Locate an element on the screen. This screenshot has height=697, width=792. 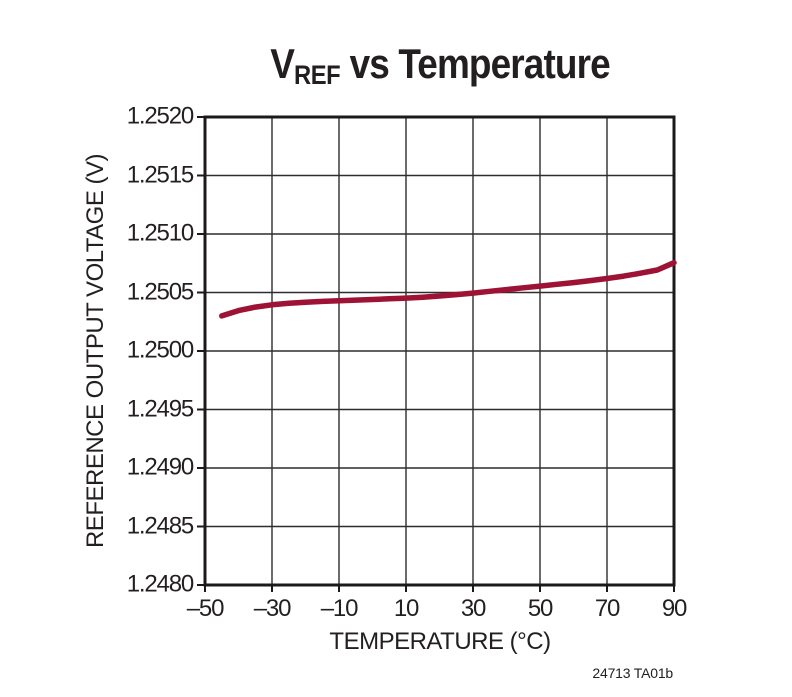
y-tick-label: 1.2500 is located at coordinates (160, 350).